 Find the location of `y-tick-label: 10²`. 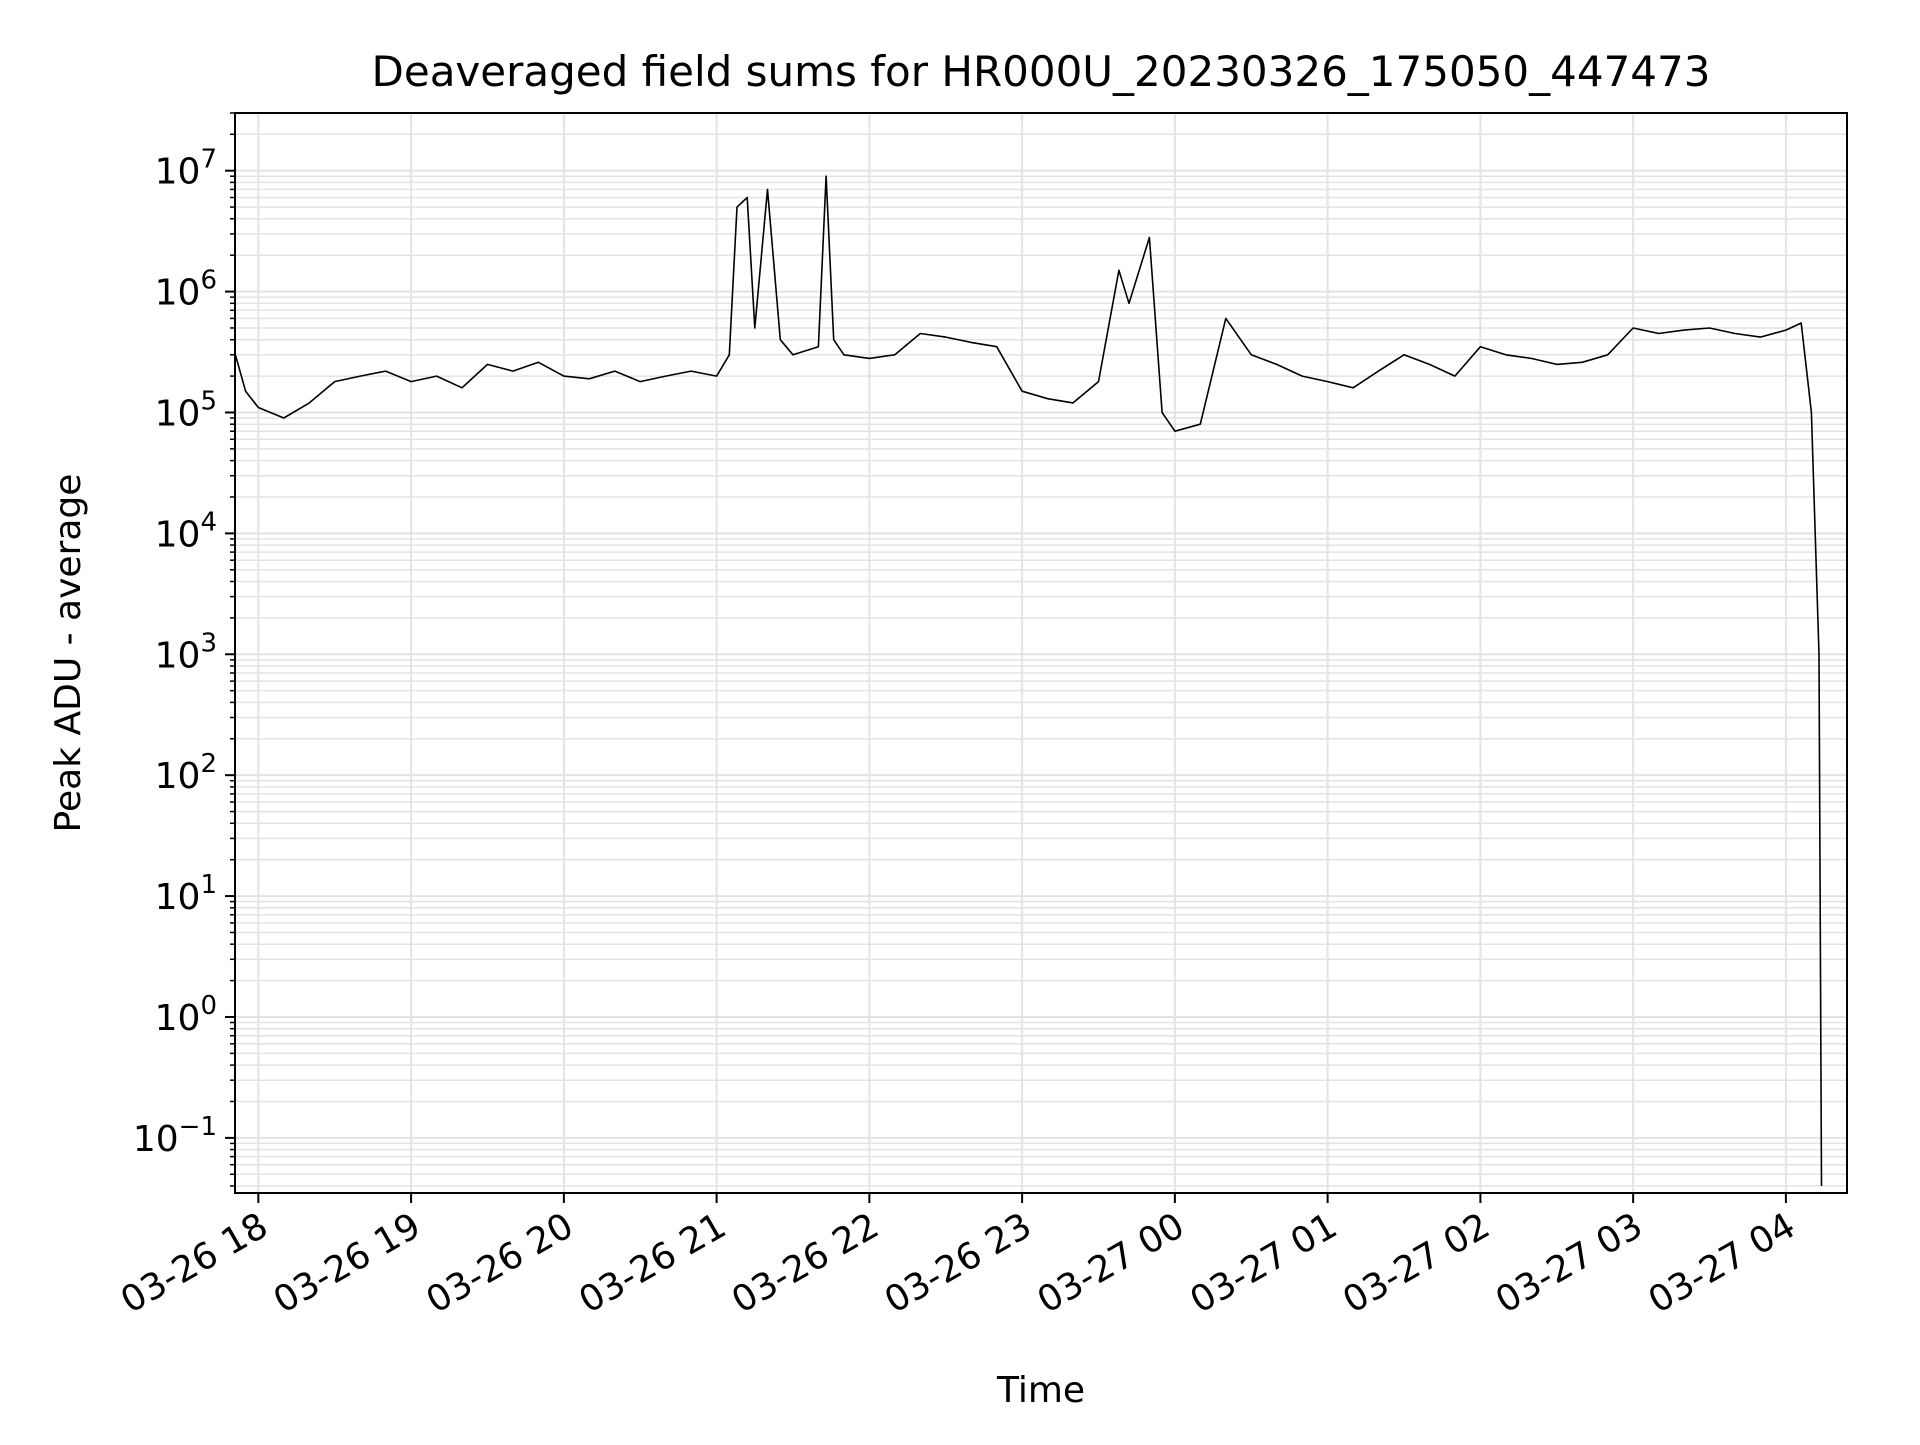

y-tick-label: 10² is located at coordinates (186, 773).